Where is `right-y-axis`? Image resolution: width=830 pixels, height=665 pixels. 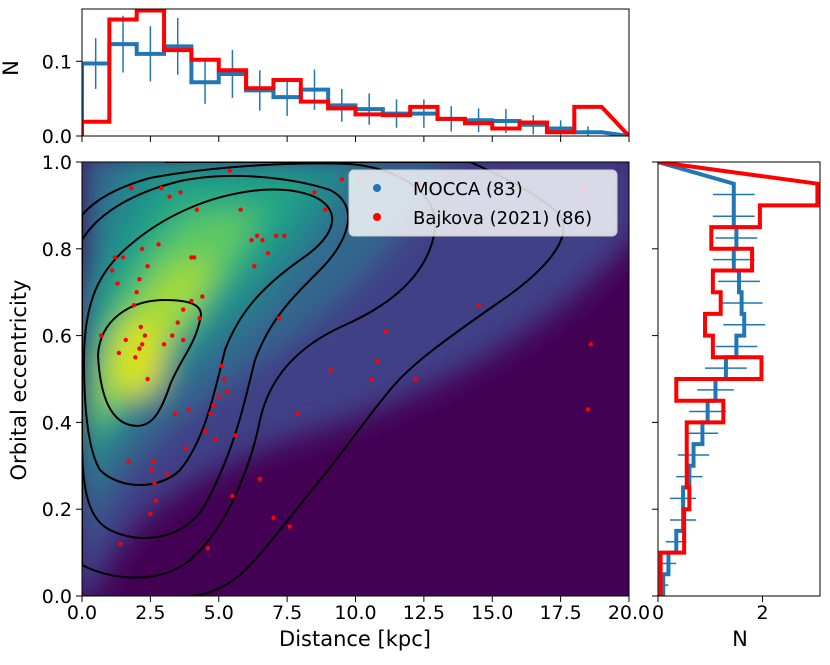
right-y-axis is located at coordinates (655, 379).